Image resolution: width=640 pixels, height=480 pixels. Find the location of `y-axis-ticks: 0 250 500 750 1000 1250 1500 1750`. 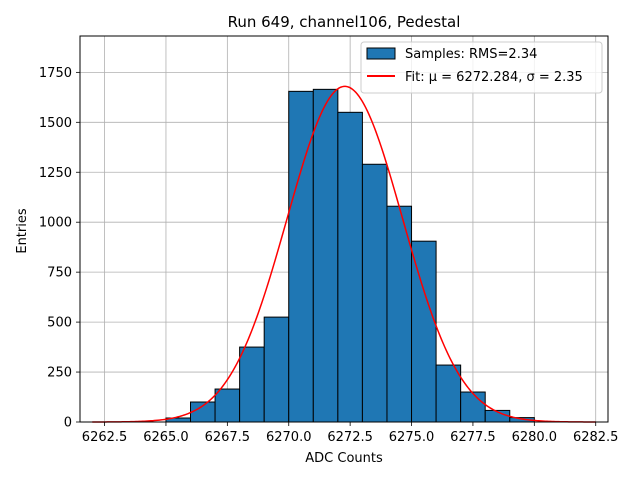

y-axis-ticks: 0 250 500 750 1000 1250 1500 1750 is located at coordinates (59, 248).